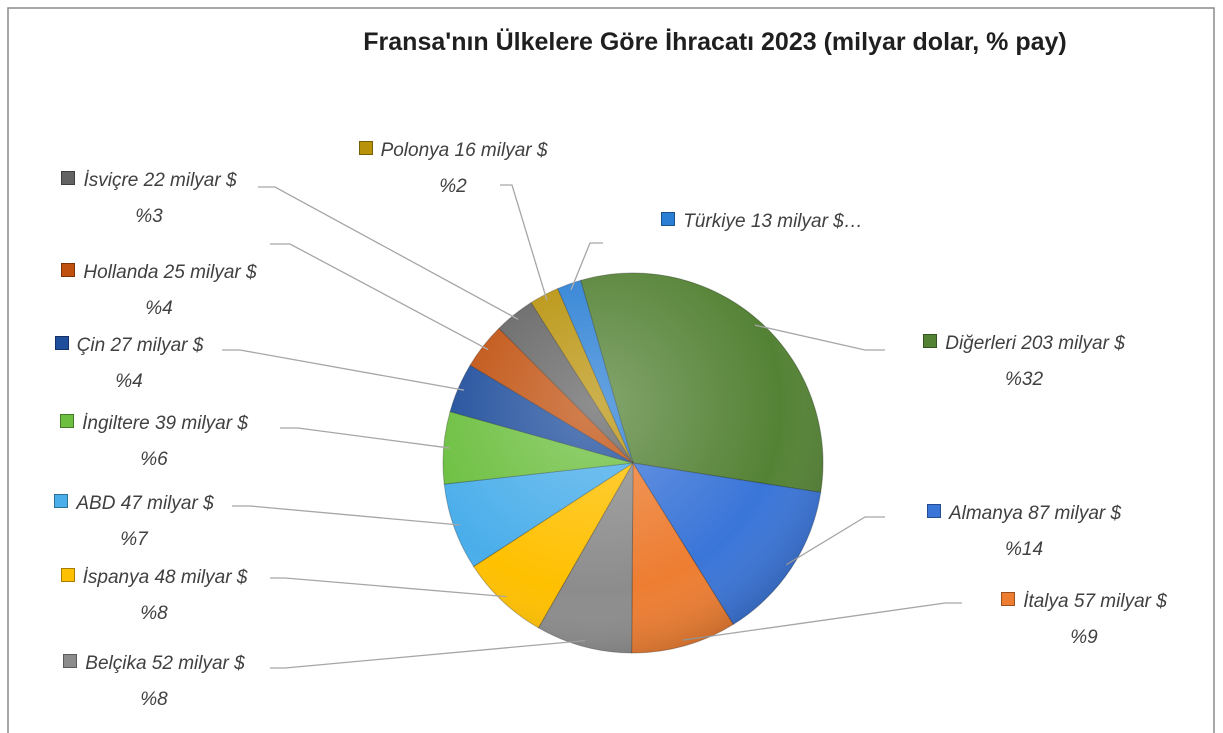 The width and height of the screenshot is (1223, 733). I want to click on data-label: İtalya 57 milyar $ %9, so click(1084, 620).